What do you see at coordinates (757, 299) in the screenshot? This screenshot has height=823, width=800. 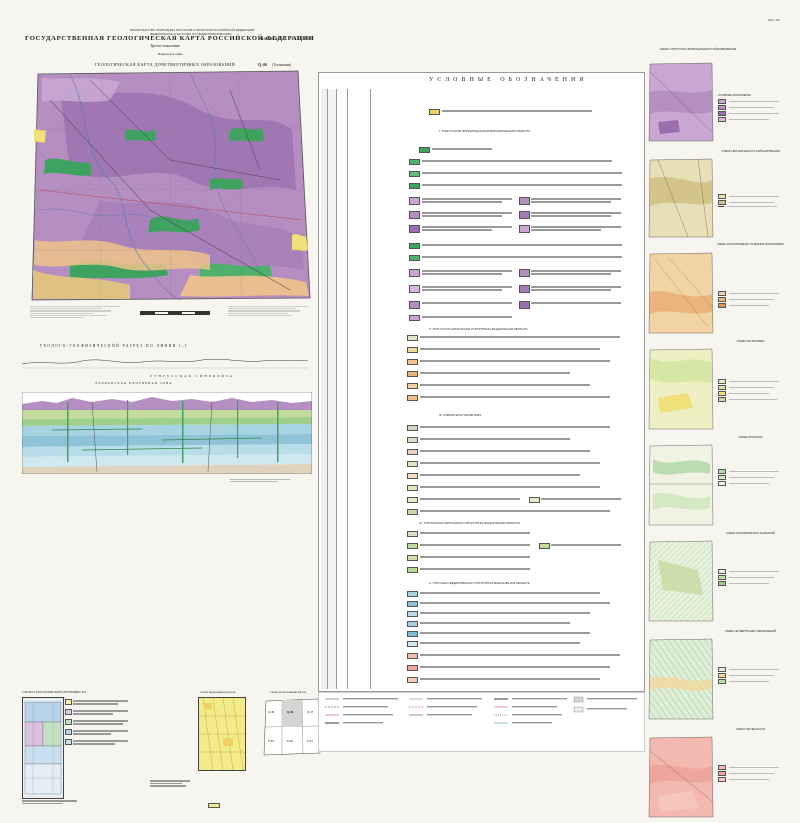 I see `scheme-3-legend` at bounding box center [757, 299].